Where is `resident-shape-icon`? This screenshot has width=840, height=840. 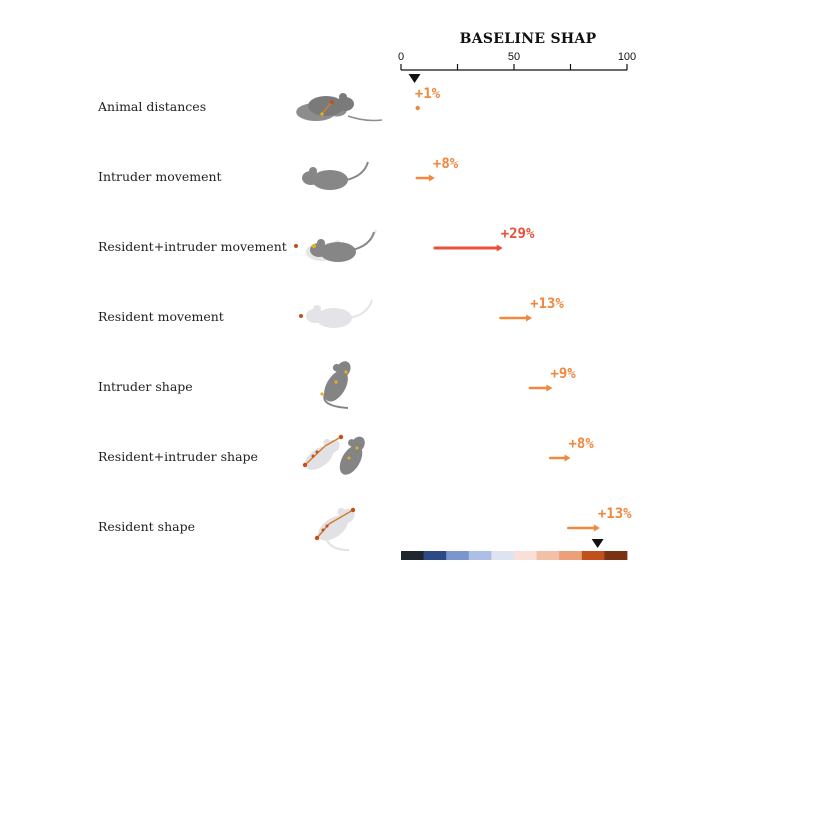
resident-shape-icon is located at coordinates (337, 526).